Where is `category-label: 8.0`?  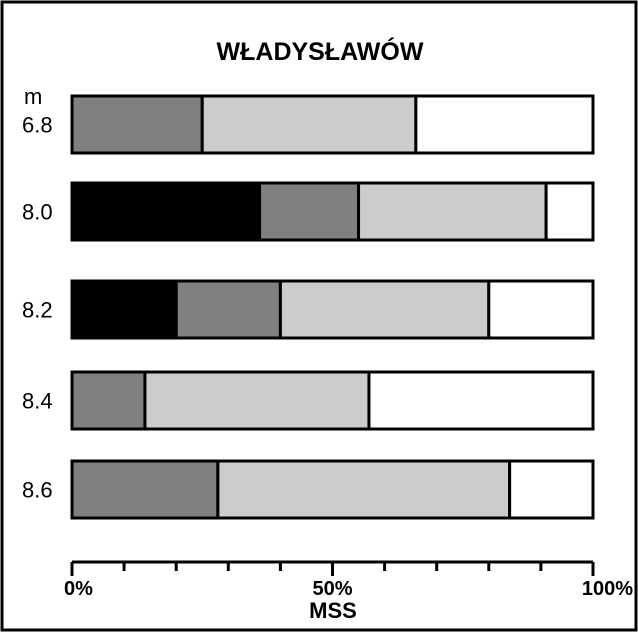
category-label: 8.0 is located at coordinates (37, 212).